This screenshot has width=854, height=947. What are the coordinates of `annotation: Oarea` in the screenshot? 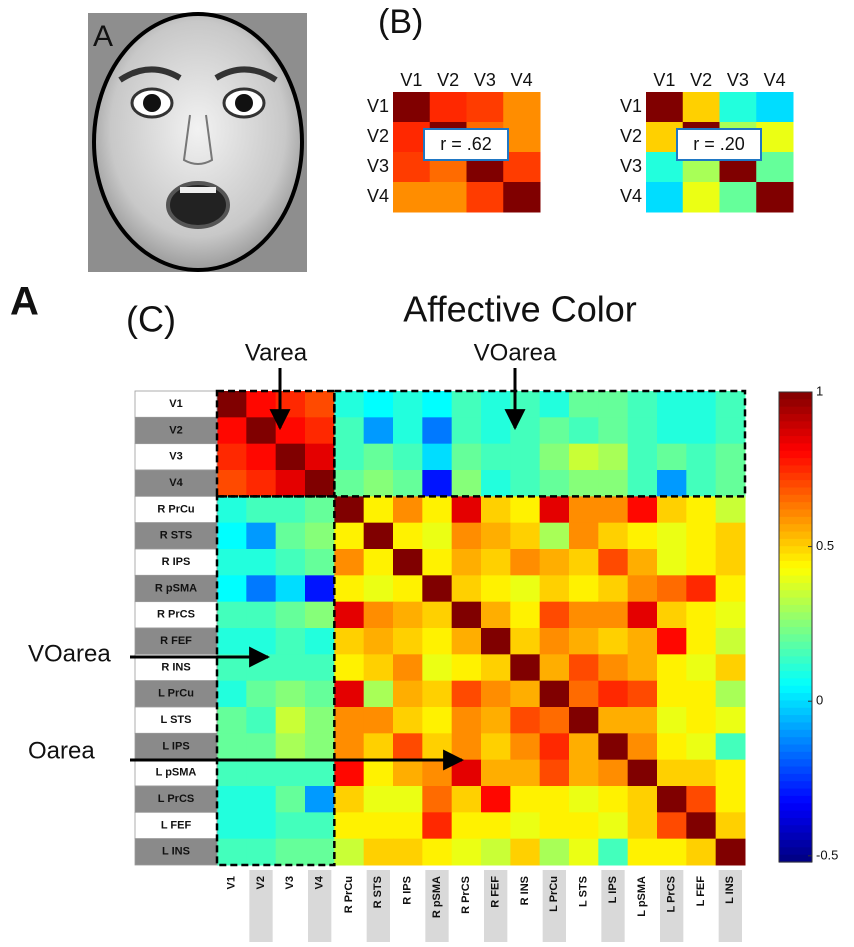 It's located at (61, 750).